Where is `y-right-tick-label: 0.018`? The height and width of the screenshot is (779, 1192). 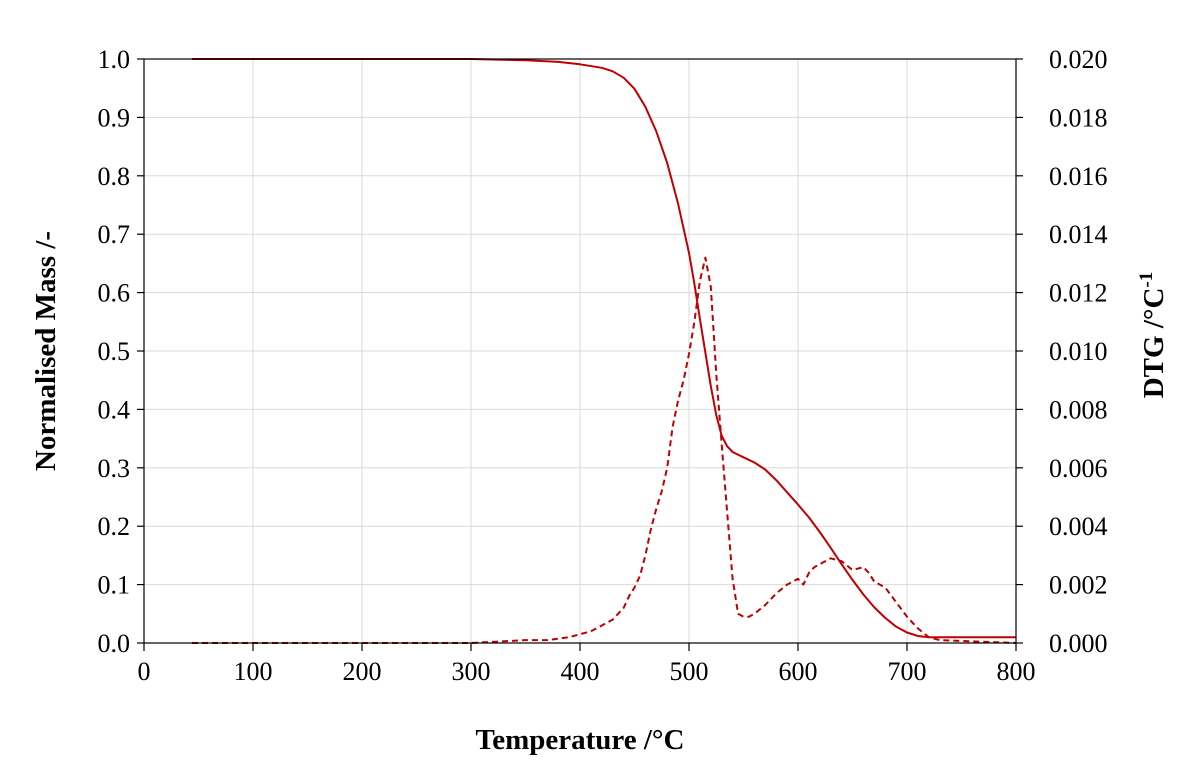
y-right-tick-label: 0.018 is located at coordinates (1078, 117).